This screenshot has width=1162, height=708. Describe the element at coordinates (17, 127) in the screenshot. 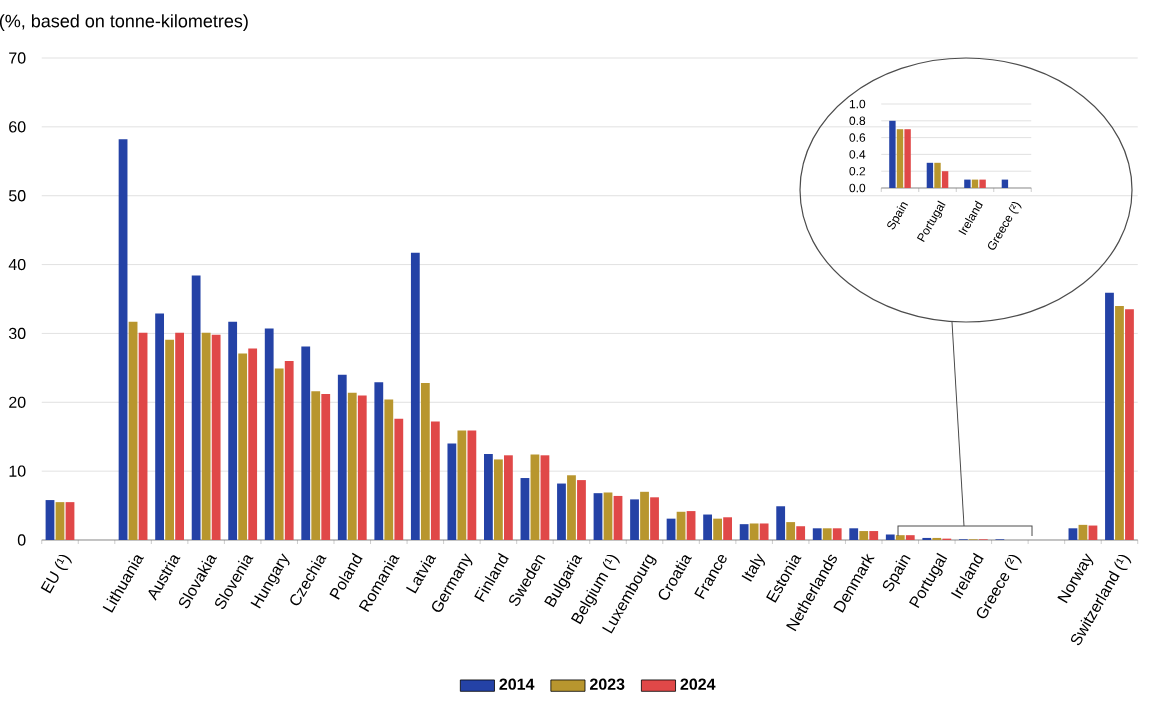

I see `y-tick-label: 60` at that location.